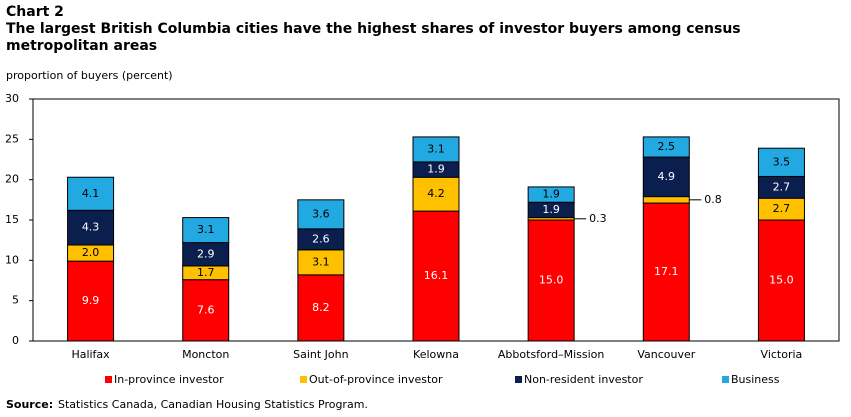 This screenshot has height=417, width=851. What do you see at coordinates (206, 253) in the screenshot?
I see `value-label: 2.9` at bounding box center [206, 253].